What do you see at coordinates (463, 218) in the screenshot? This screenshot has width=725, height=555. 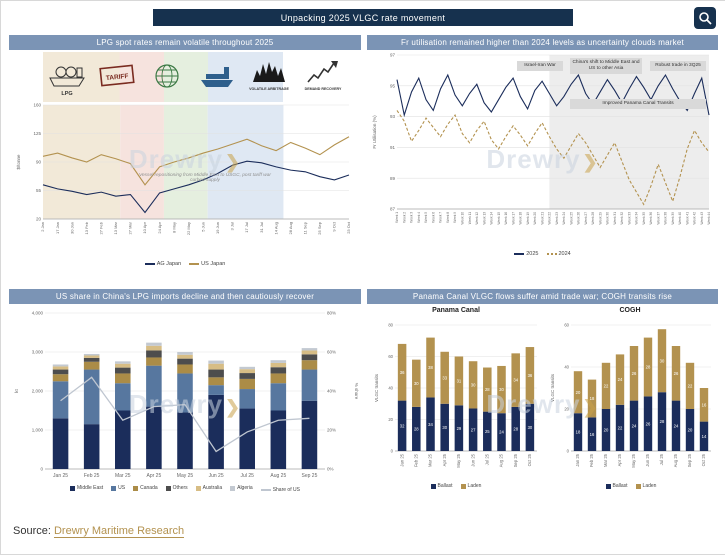 I see `svg-text: Week 10` at bounding box center [463, 218].